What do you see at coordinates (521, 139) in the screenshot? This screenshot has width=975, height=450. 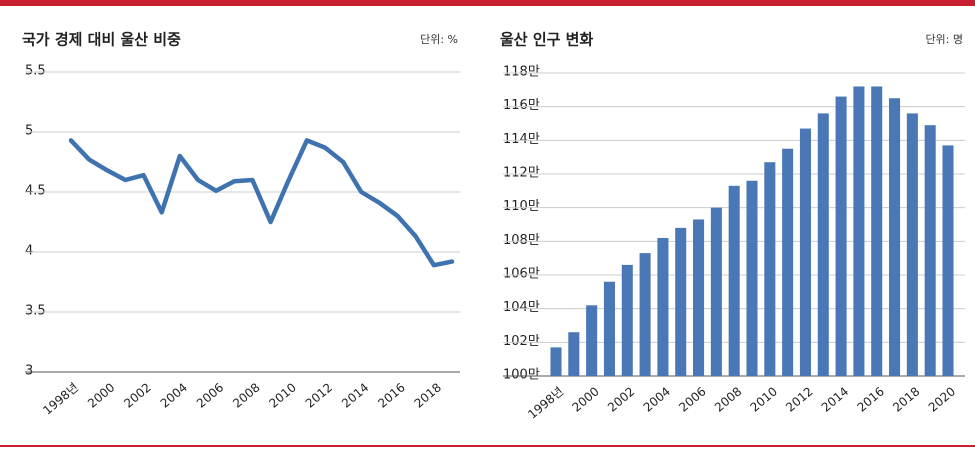 I see `y-tick-label: 114만` at bounding box center [521, 139].